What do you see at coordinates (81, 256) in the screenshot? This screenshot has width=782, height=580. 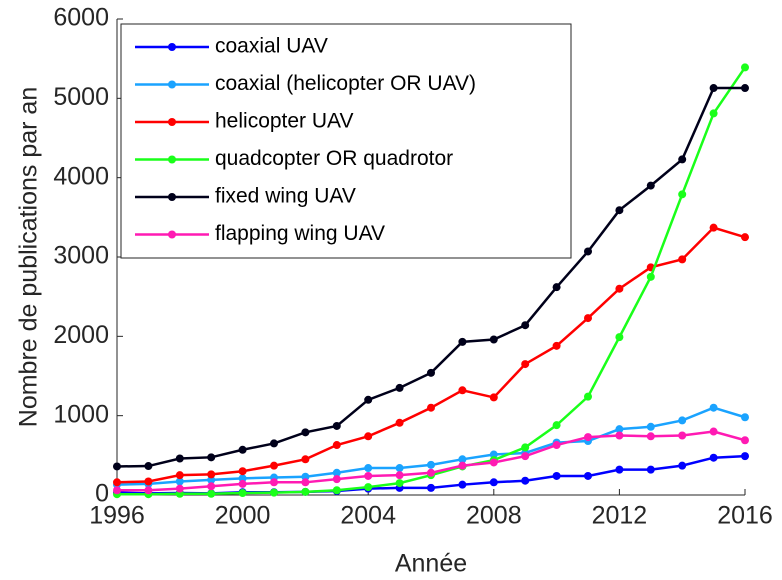 I see `y-tick-label: 3000` at bounding box center [81, 256].